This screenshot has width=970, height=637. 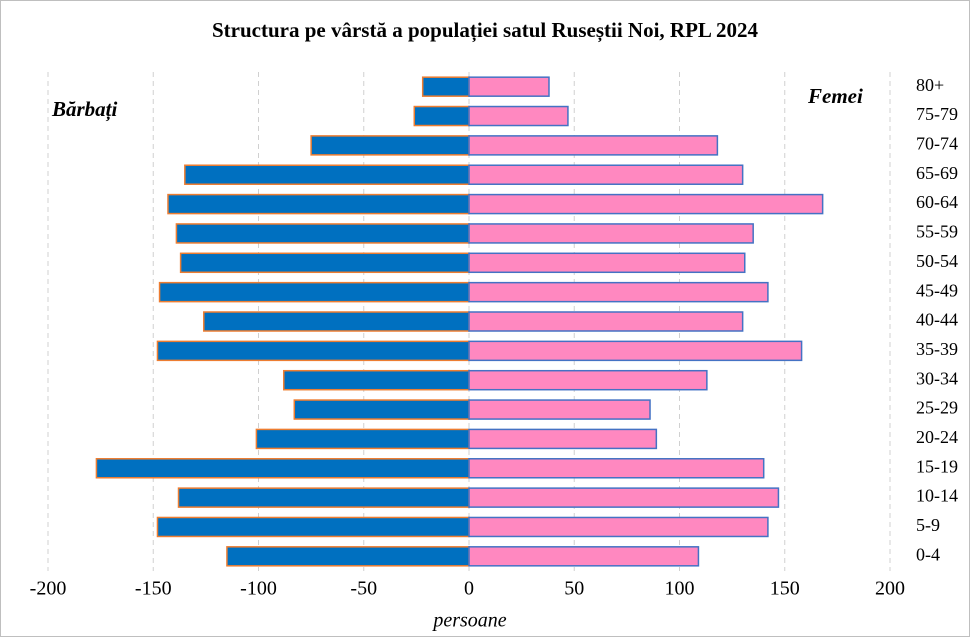 I want to click on category-label: 20-24, so click(x=937, y=437).